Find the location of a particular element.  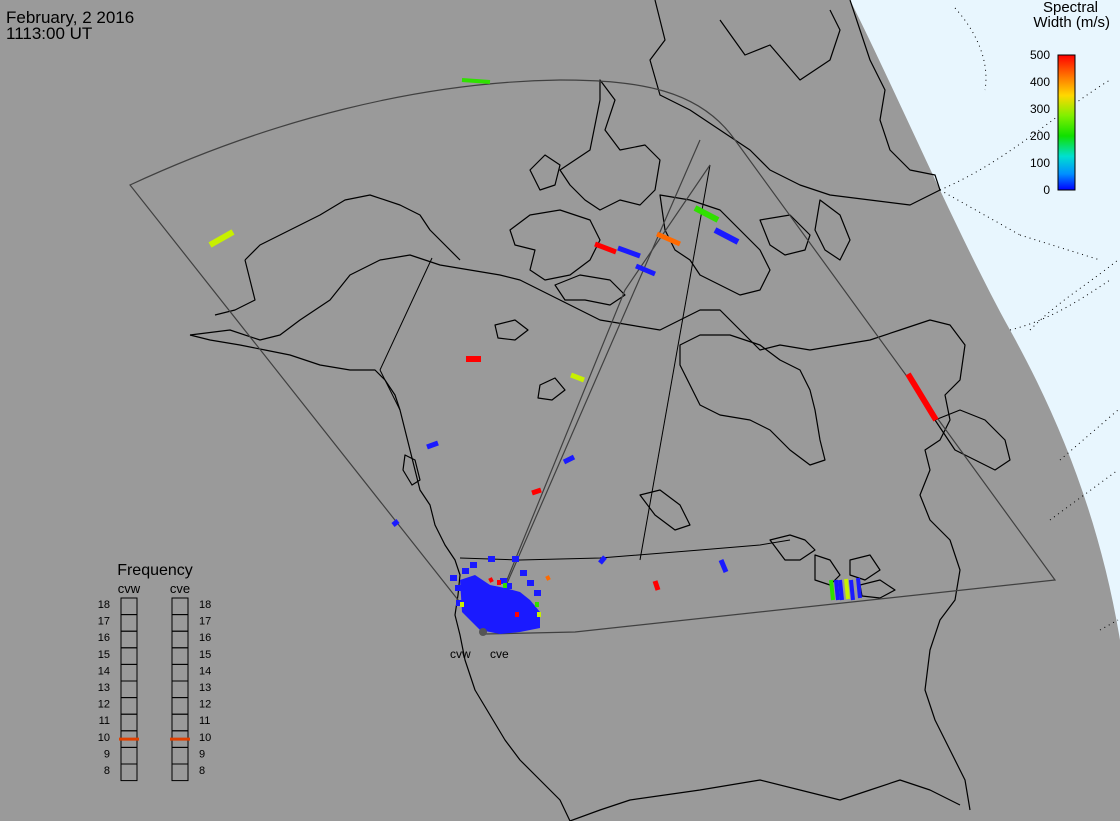

grid-lines is located at coordinates (1029, 319).